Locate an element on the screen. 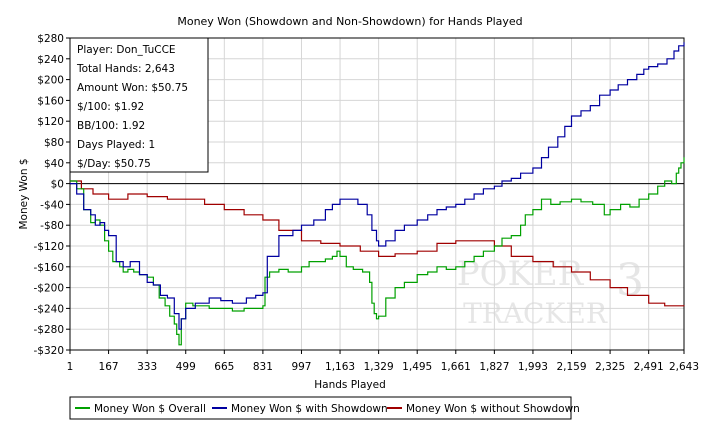 Image resolution: width=705 pixels, height=434 pixels. stat-dollars-per-day: $/Day: $50.75 is located at coordinates (114, 164).